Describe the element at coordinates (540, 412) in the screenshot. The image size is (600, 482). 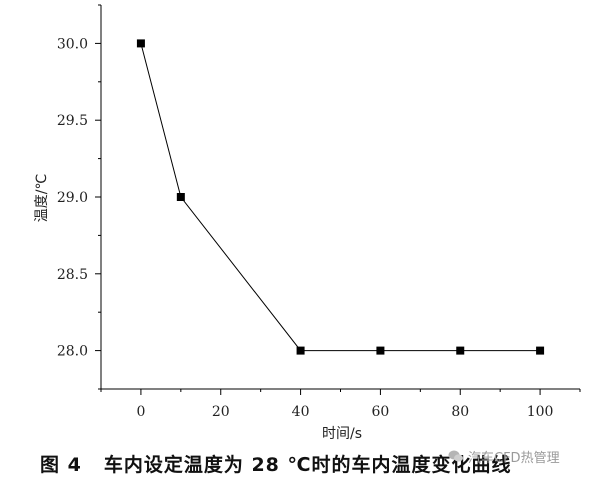
I see `x-tick-label: 100` at that location.